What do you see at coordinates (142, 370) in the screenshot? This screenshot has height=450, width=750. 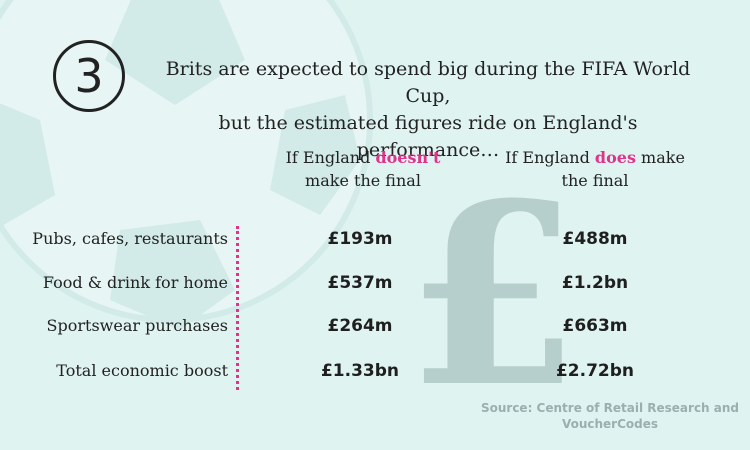 I see `row-label: Total economic boost` at bounding box center [142, 370].